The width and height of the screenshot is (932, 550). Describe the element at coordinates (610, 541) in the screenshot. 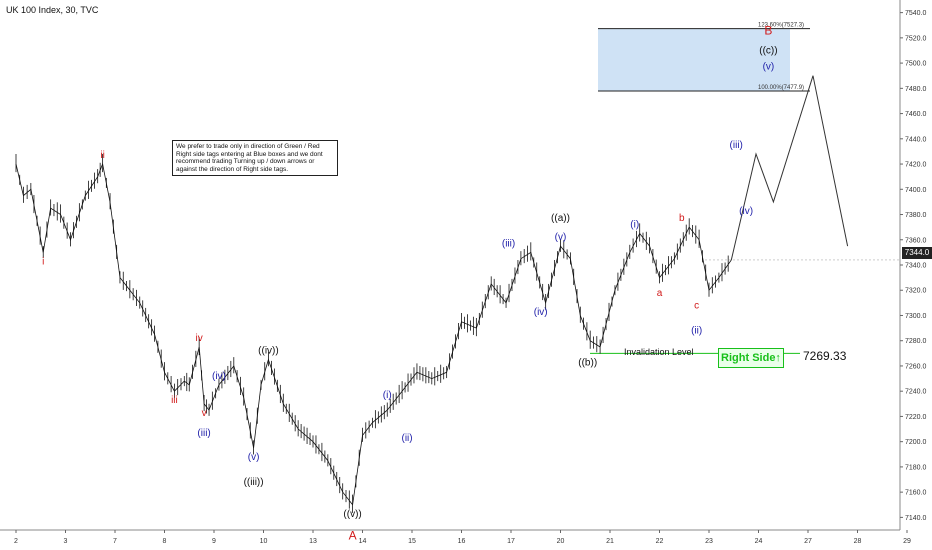

I see `x-tick-label: 21` at that location.